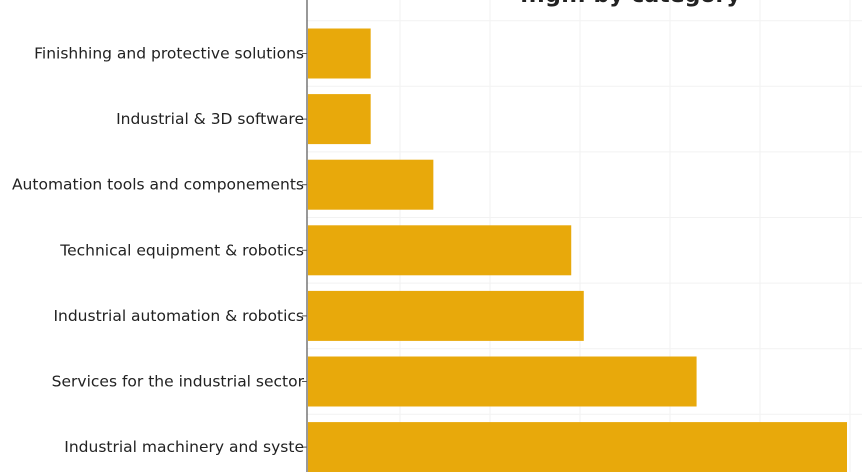 This screenshot has height=472, width=862. I want to click on category-label: Automation tools and componements, so click(158, 185).